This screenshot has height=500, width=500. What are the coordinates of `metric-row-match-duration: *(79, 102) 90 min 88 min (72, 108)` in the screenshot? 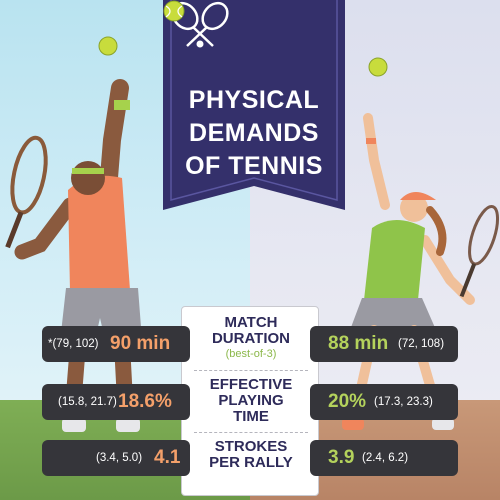 It's located at (250, 344).